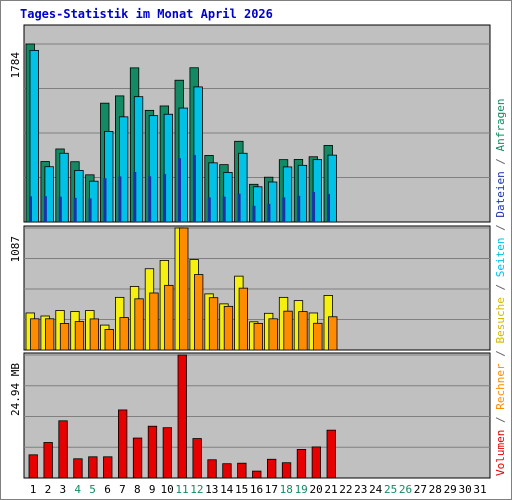 This screenshot has height=500, width=512. I want to click on x-tick-label-day-15: 15, so click(241, 489).